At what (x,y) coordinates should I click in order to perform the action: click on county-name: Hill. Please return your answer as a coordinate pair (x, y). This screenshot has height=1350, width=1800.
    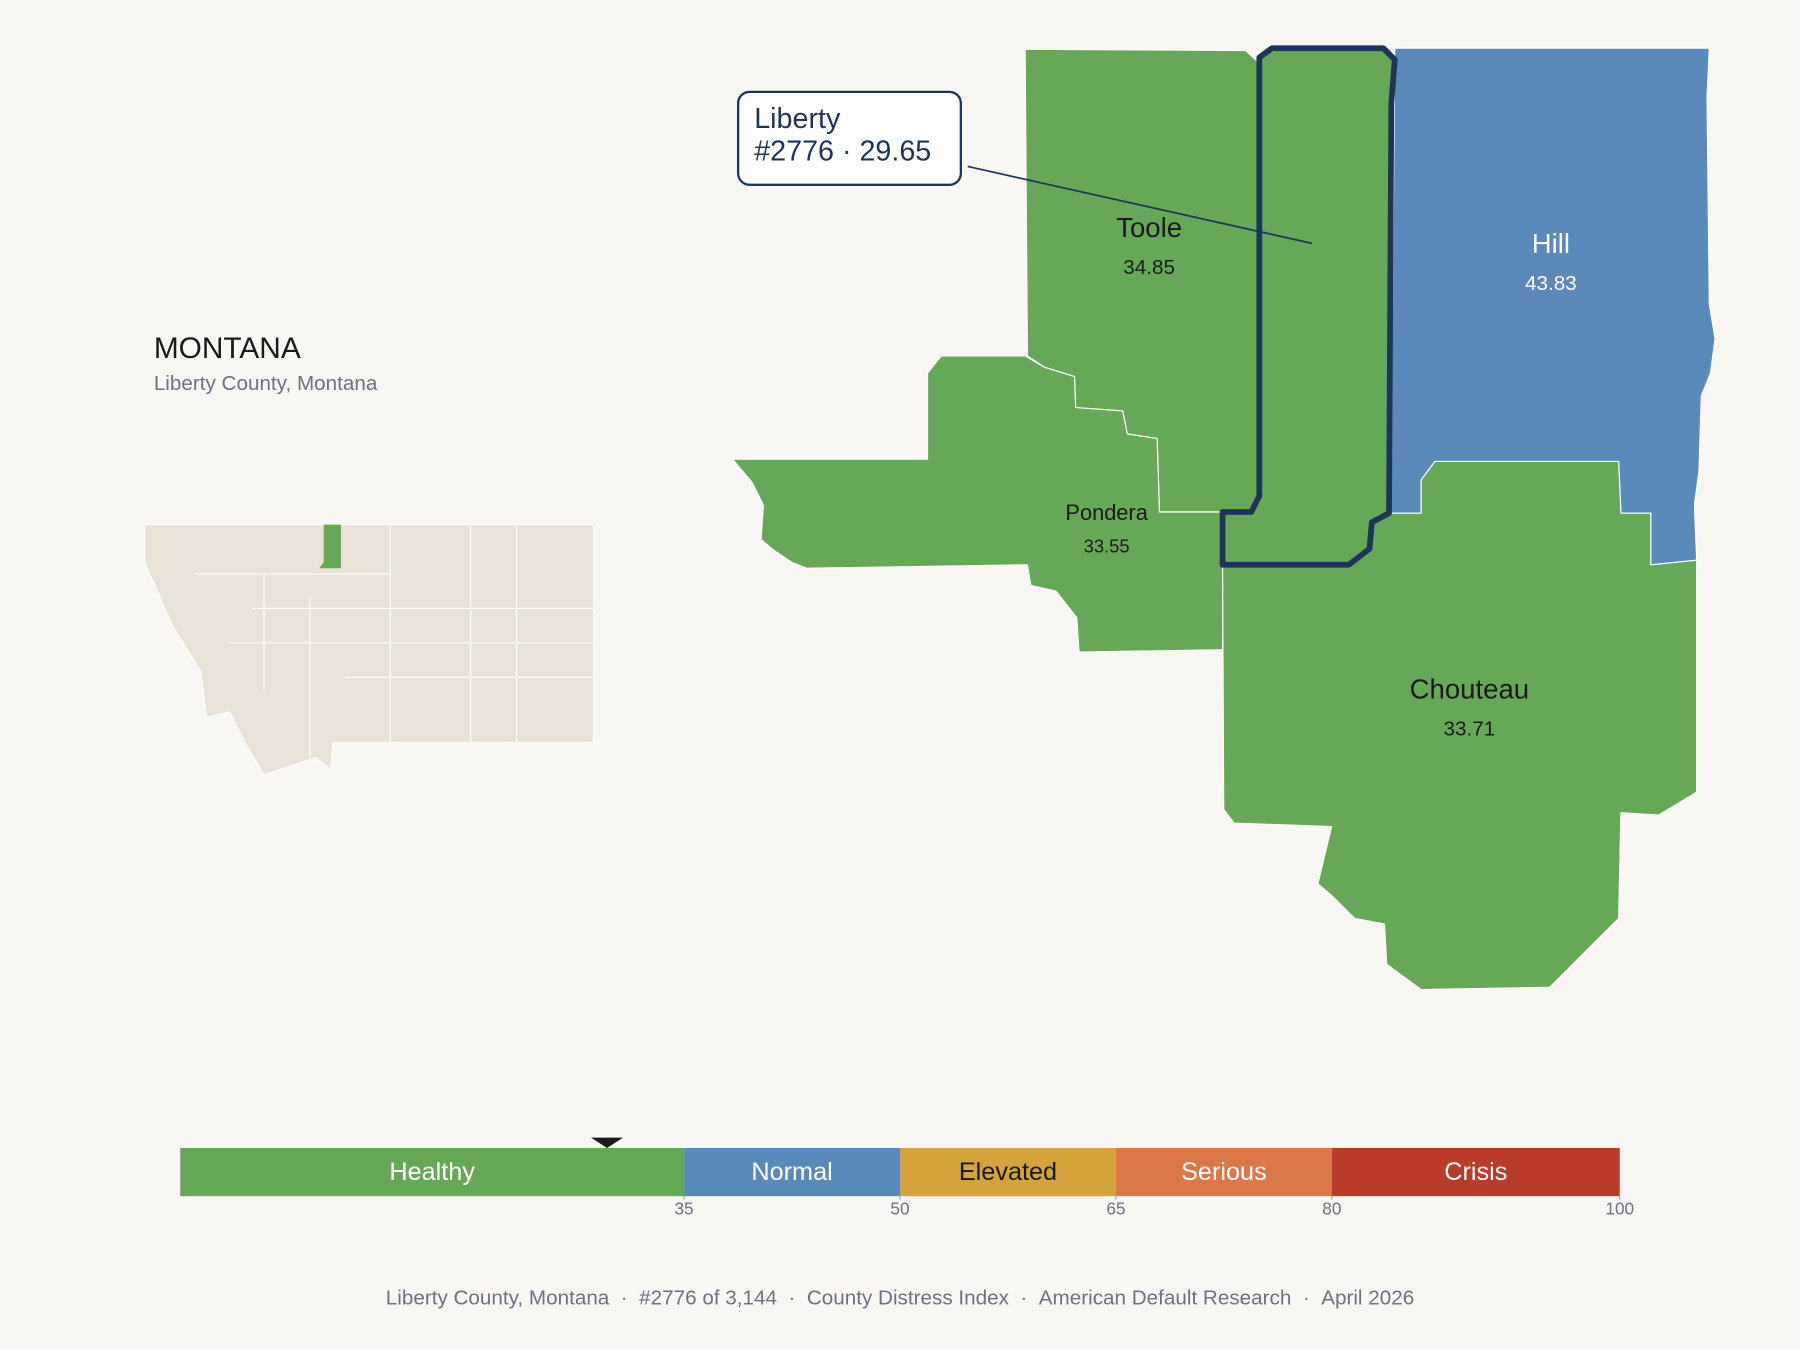
    Looking at the image, I should click on (1551, 243).